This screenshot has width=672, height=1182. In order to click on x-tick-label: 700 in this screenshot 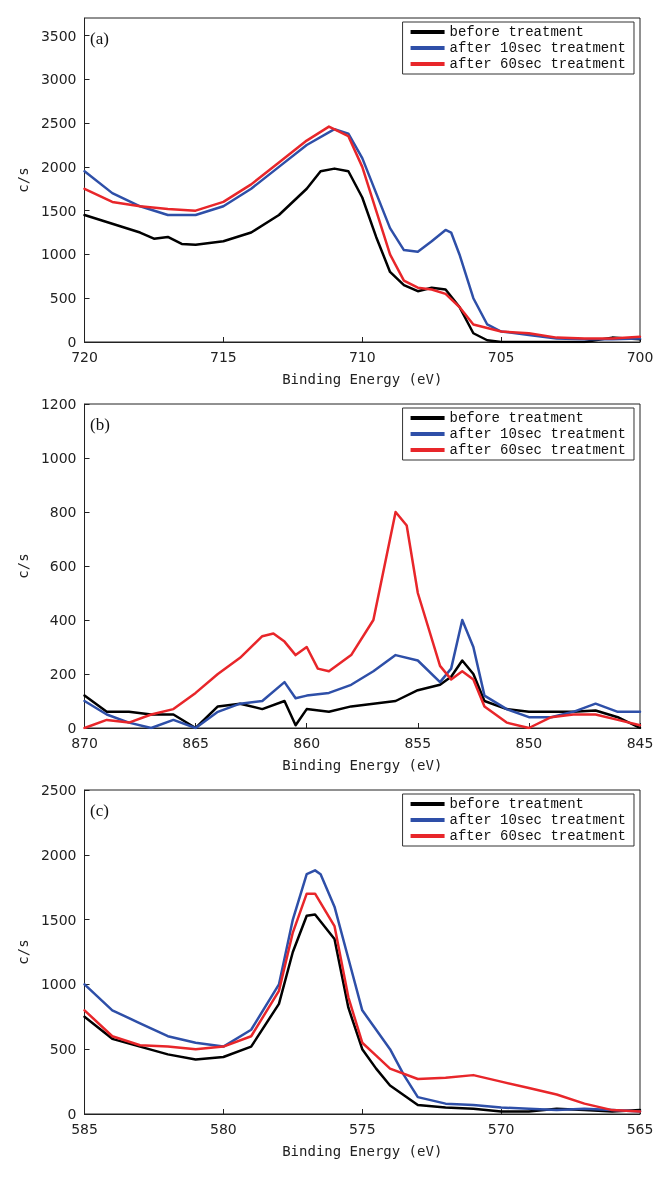, I will do `click(640, 357)`.